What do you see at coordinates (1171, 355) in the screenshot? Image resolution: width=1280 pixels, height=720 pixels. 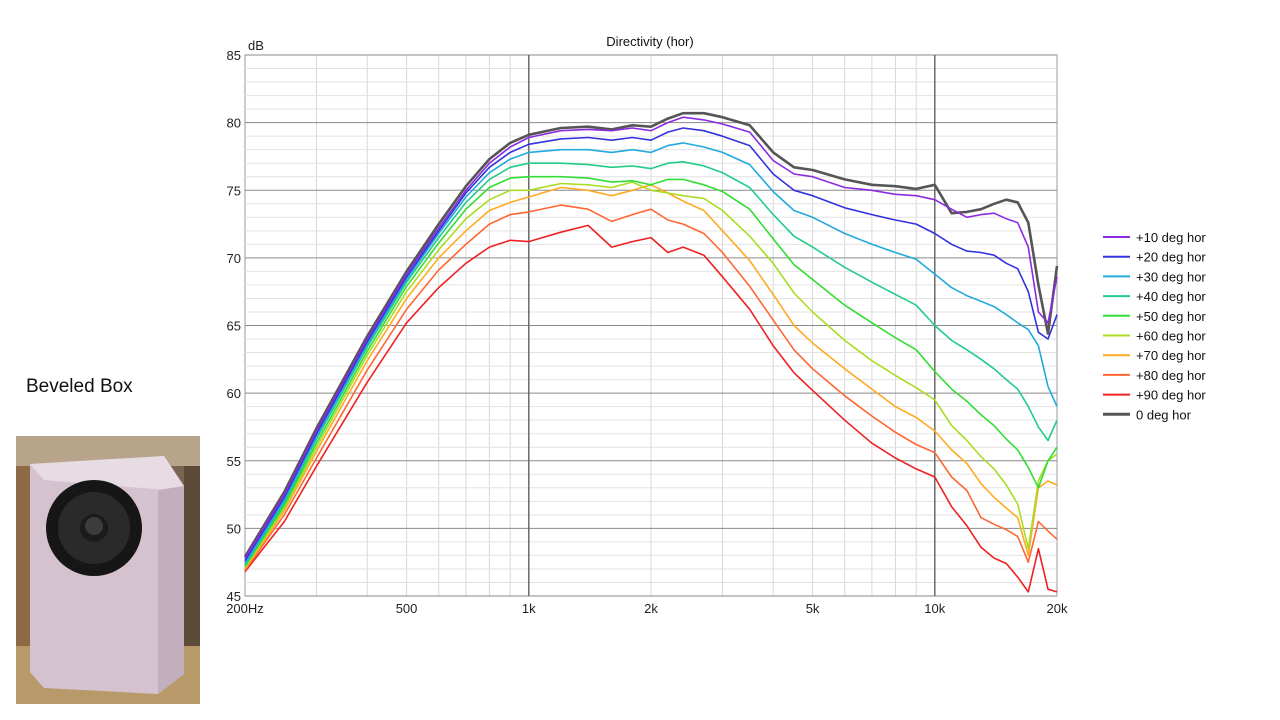 I see `legend-label: +70 deg hor` at bounding box center [1171, 355].